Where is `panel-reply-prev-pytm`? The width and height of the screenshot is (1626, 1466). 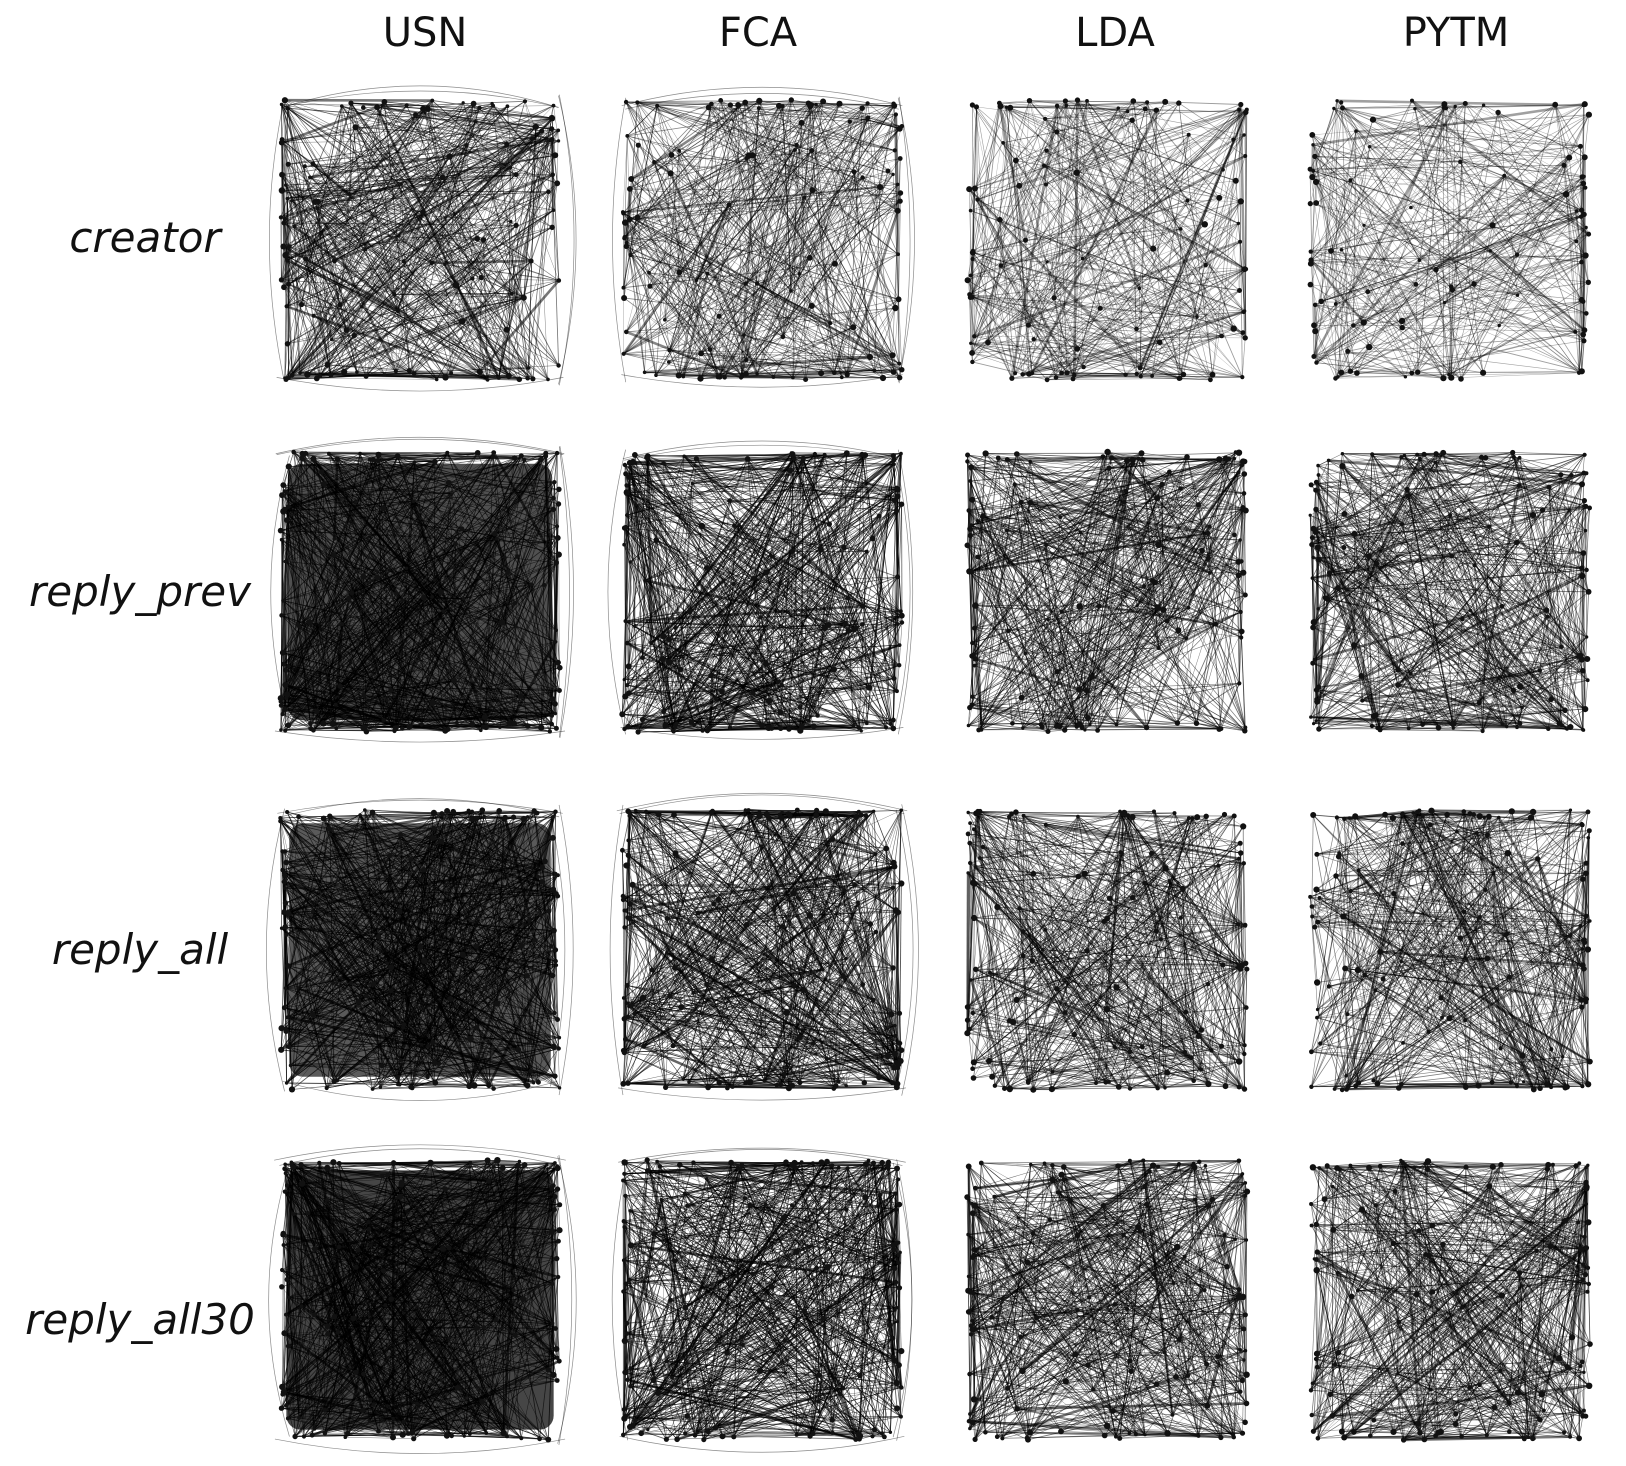
panel-reply-prev-pytm is located at coordinates (1450, 592).